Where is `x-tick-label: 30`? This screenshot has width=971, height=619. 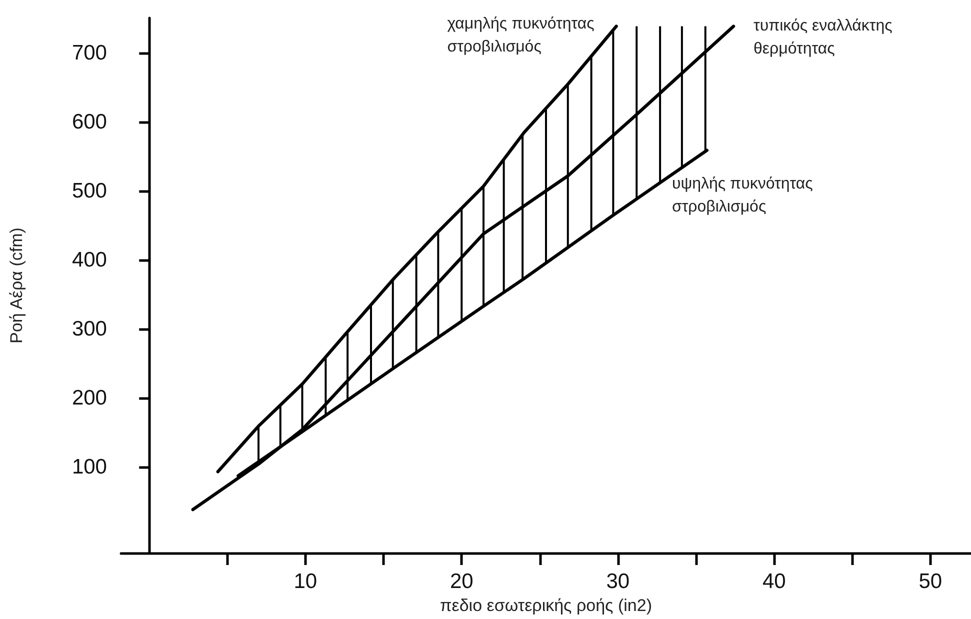 x-tick-label: 30 is located at coordinates (618, 581).